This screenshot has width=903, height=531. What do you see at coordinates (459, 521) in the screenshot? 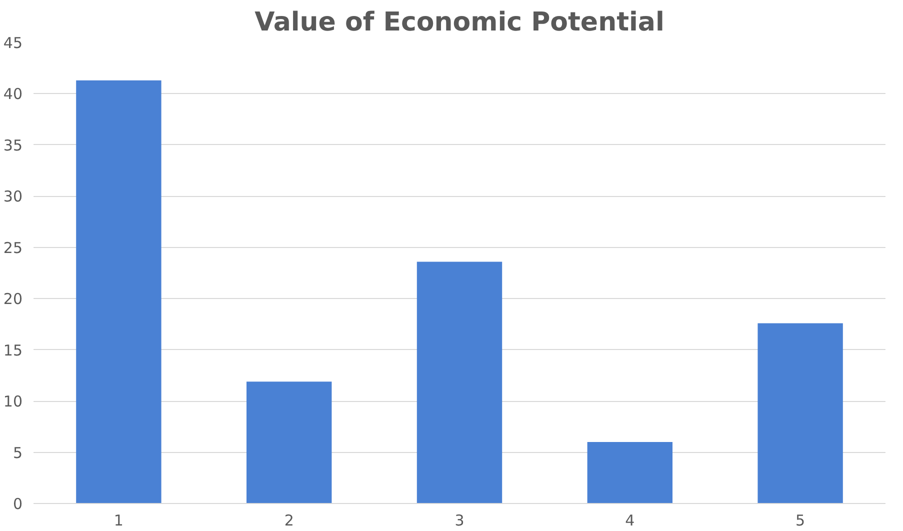
I see `x-tick-label: 3` at bounding box center [459, 521].